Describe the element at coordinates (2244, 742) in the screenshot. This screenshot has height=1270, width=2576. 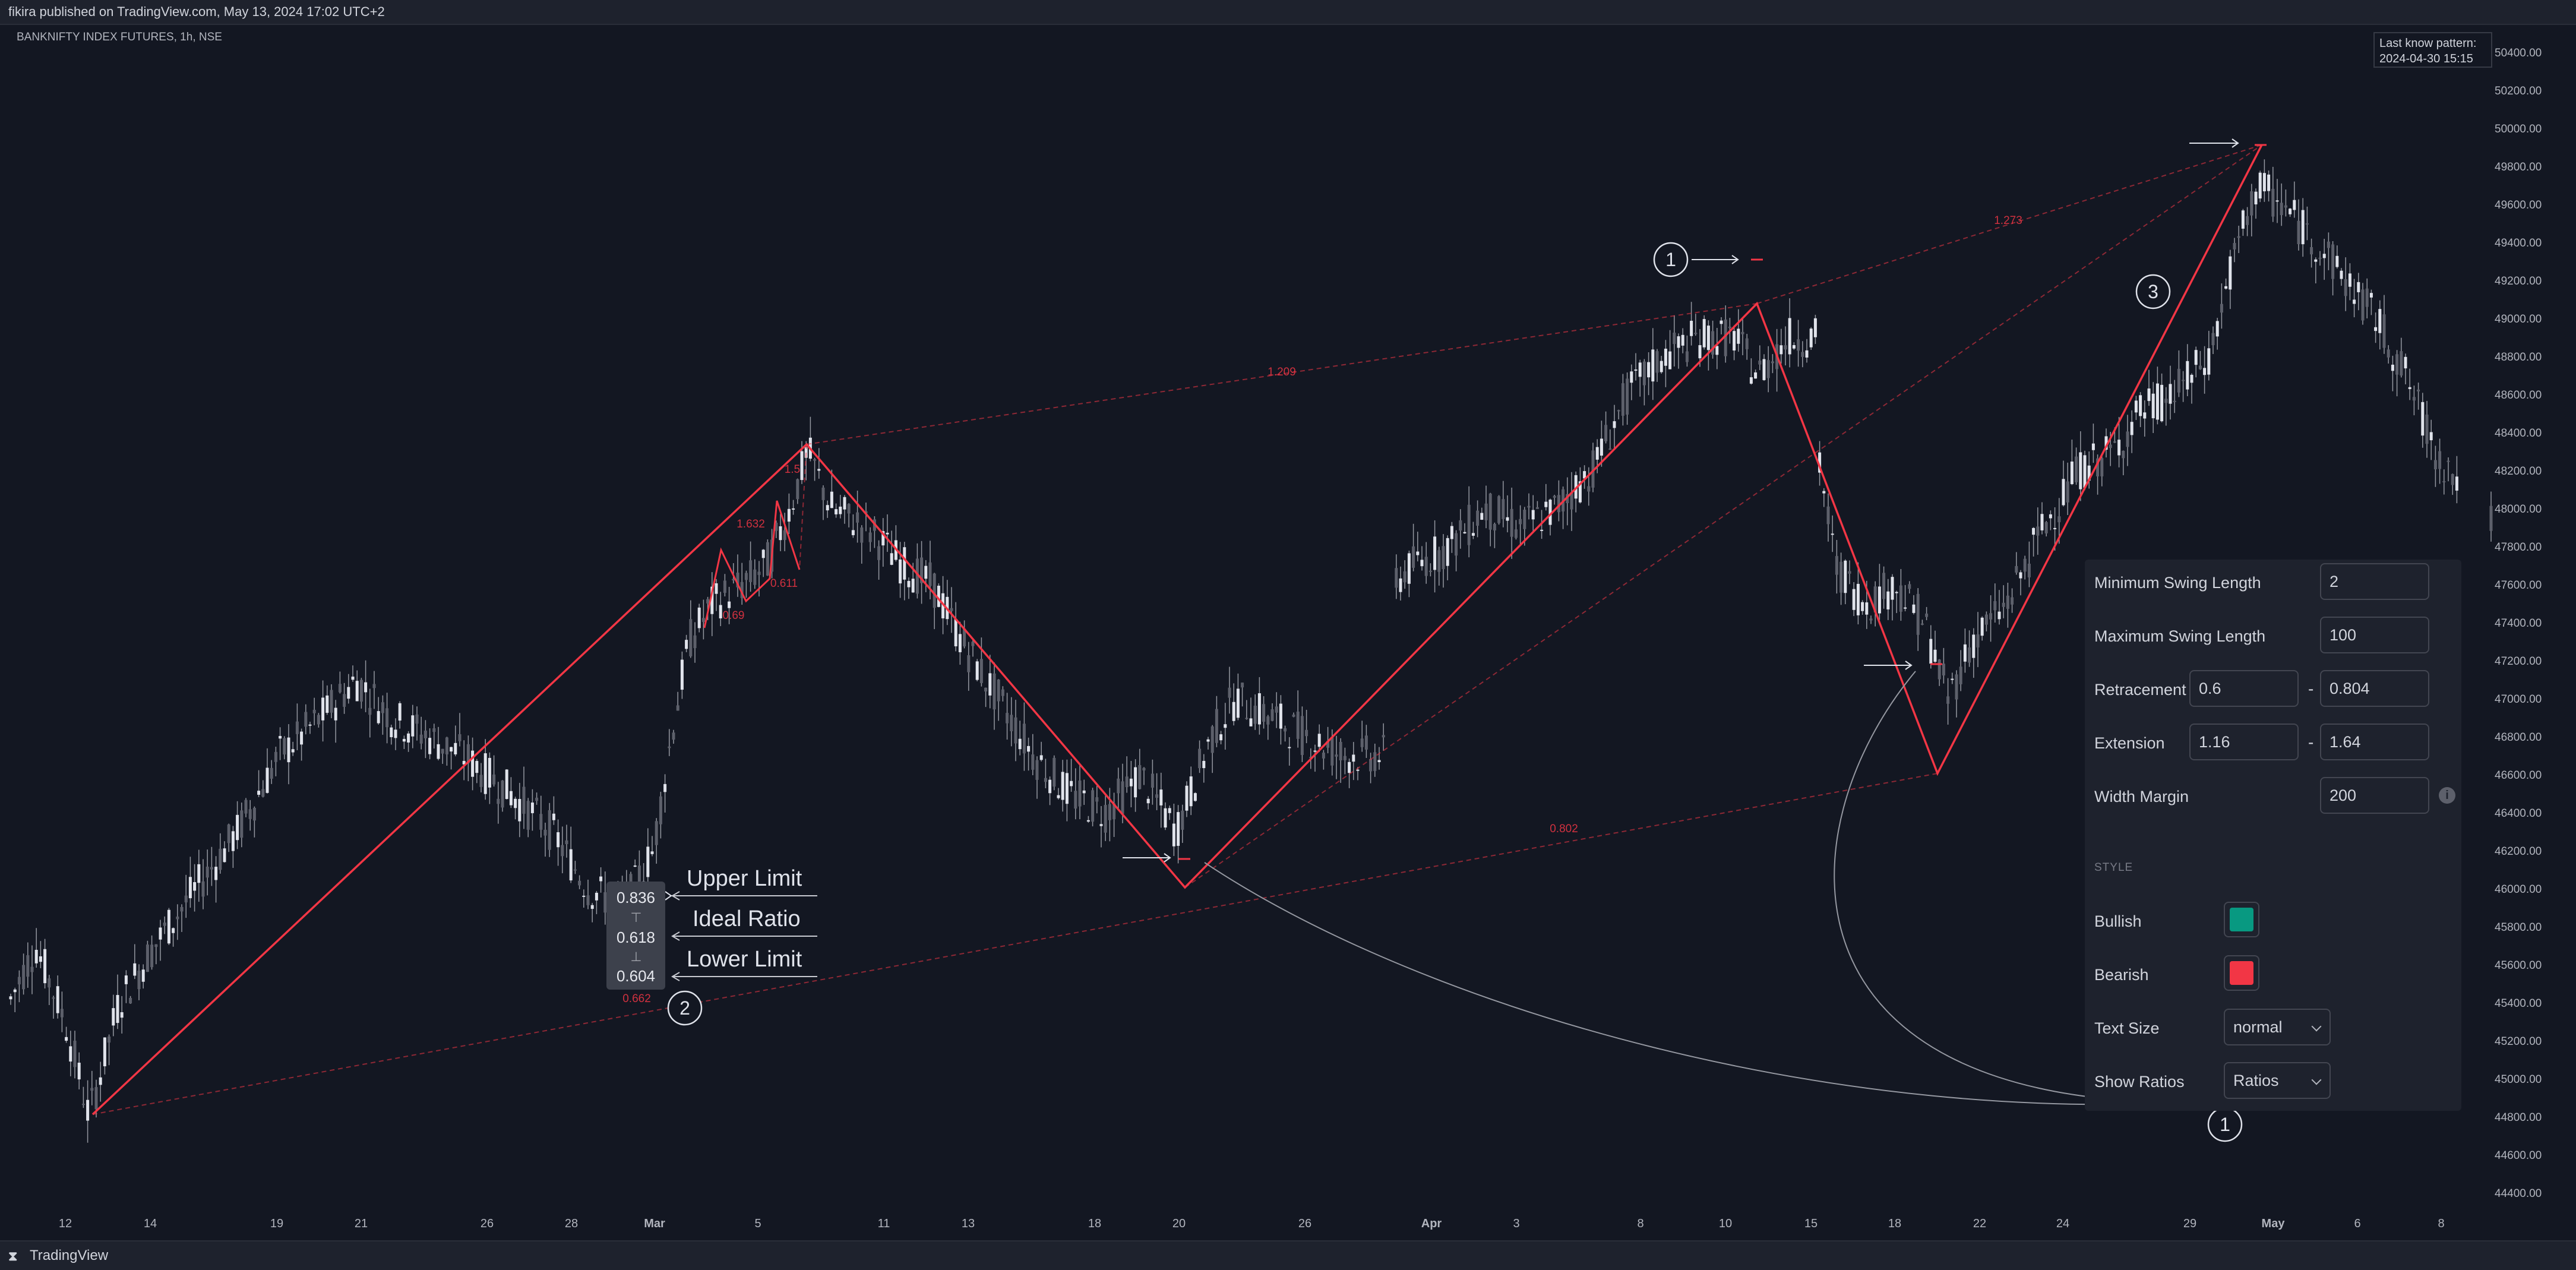
I see `extension-min-input: 1.16` at that location.